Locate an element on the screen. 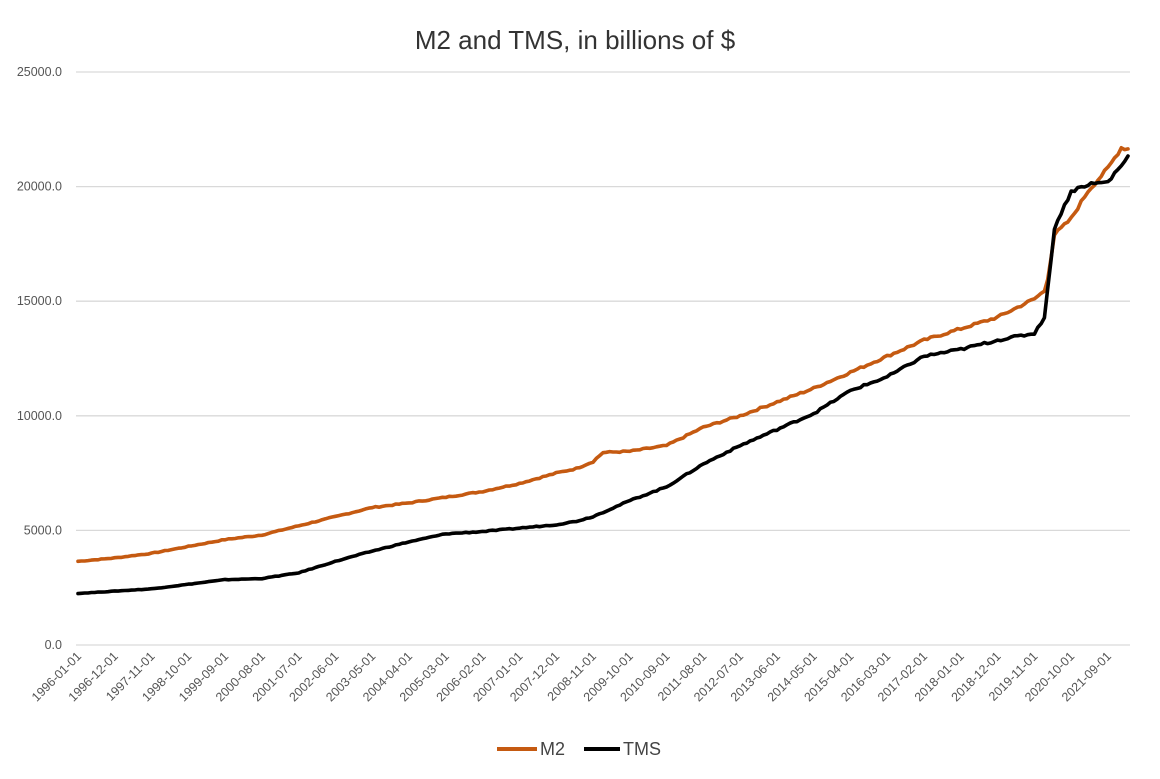 The width and height of the screenshot is (1160, 779). y-tick-label: 0.0 is located at coordinates (53, 645).